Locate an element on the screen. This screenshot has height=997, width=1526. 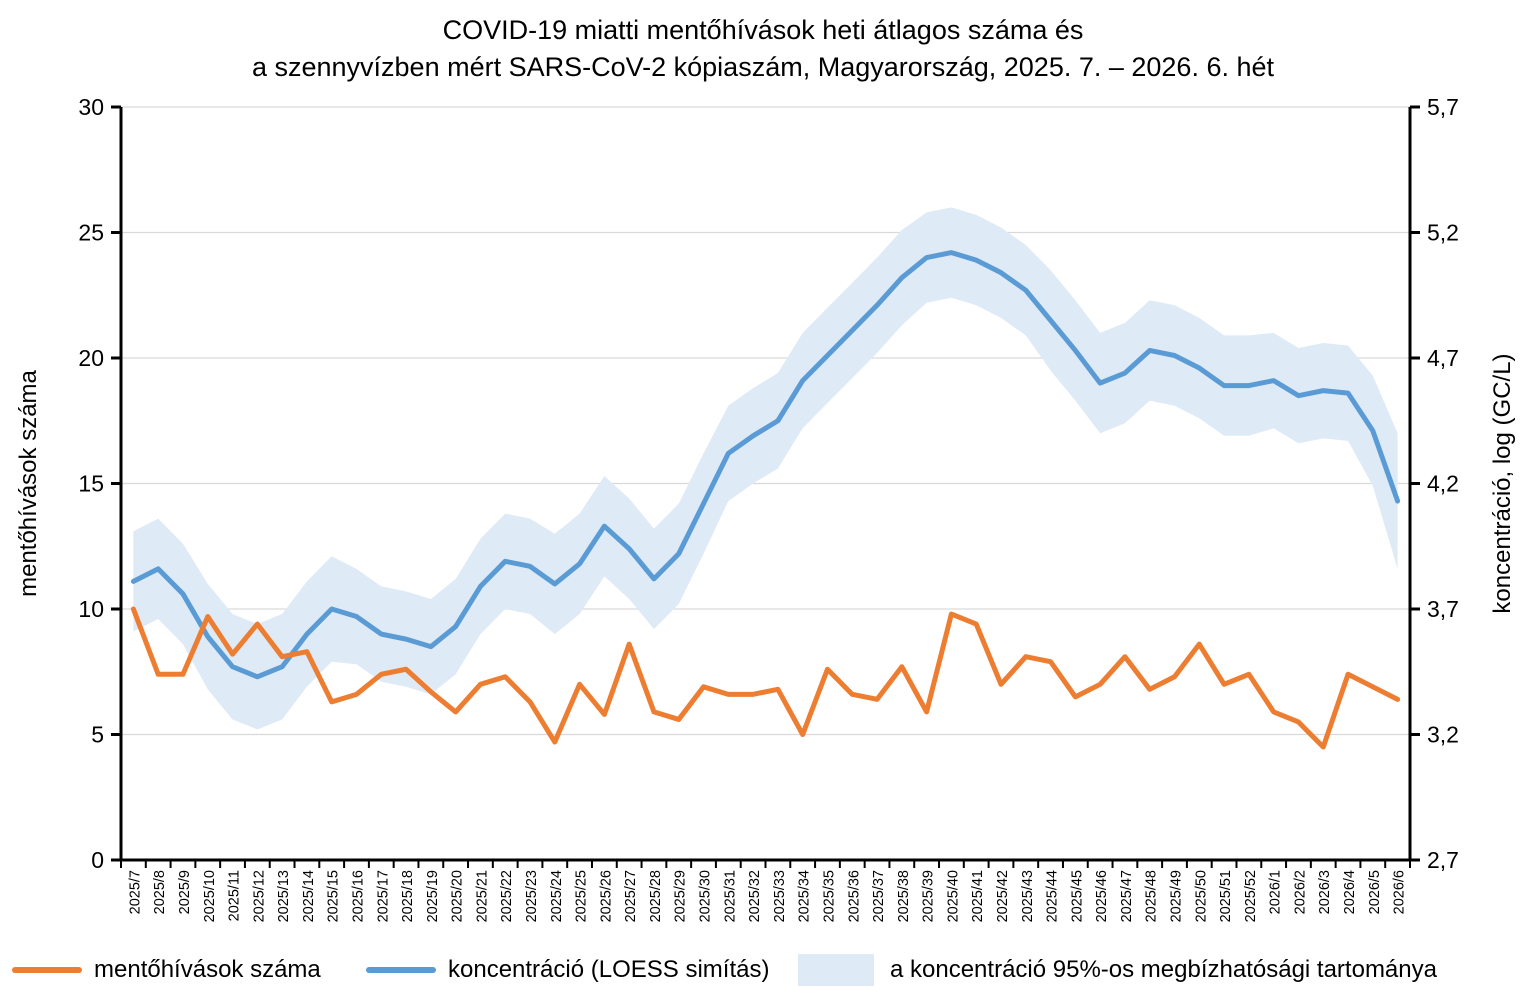
x-tick-label: 2025/38 is located at coordinates (904, 896).